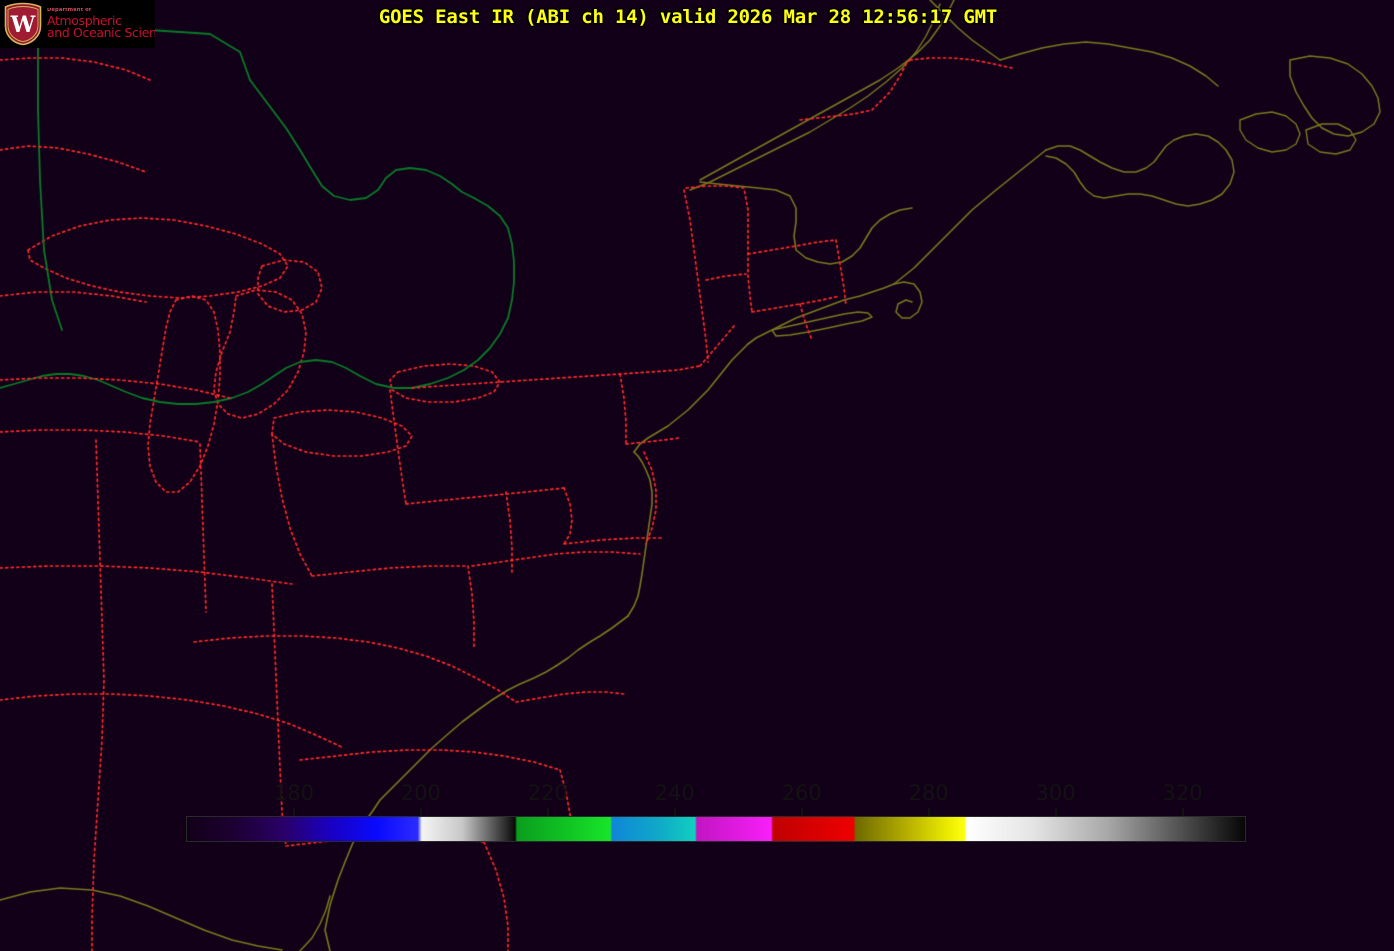 This screenshot has width=1394, height=951. Describe the element at coordinates (716, 829) in the screenshot. I see `colorbar-gradient` at that location.